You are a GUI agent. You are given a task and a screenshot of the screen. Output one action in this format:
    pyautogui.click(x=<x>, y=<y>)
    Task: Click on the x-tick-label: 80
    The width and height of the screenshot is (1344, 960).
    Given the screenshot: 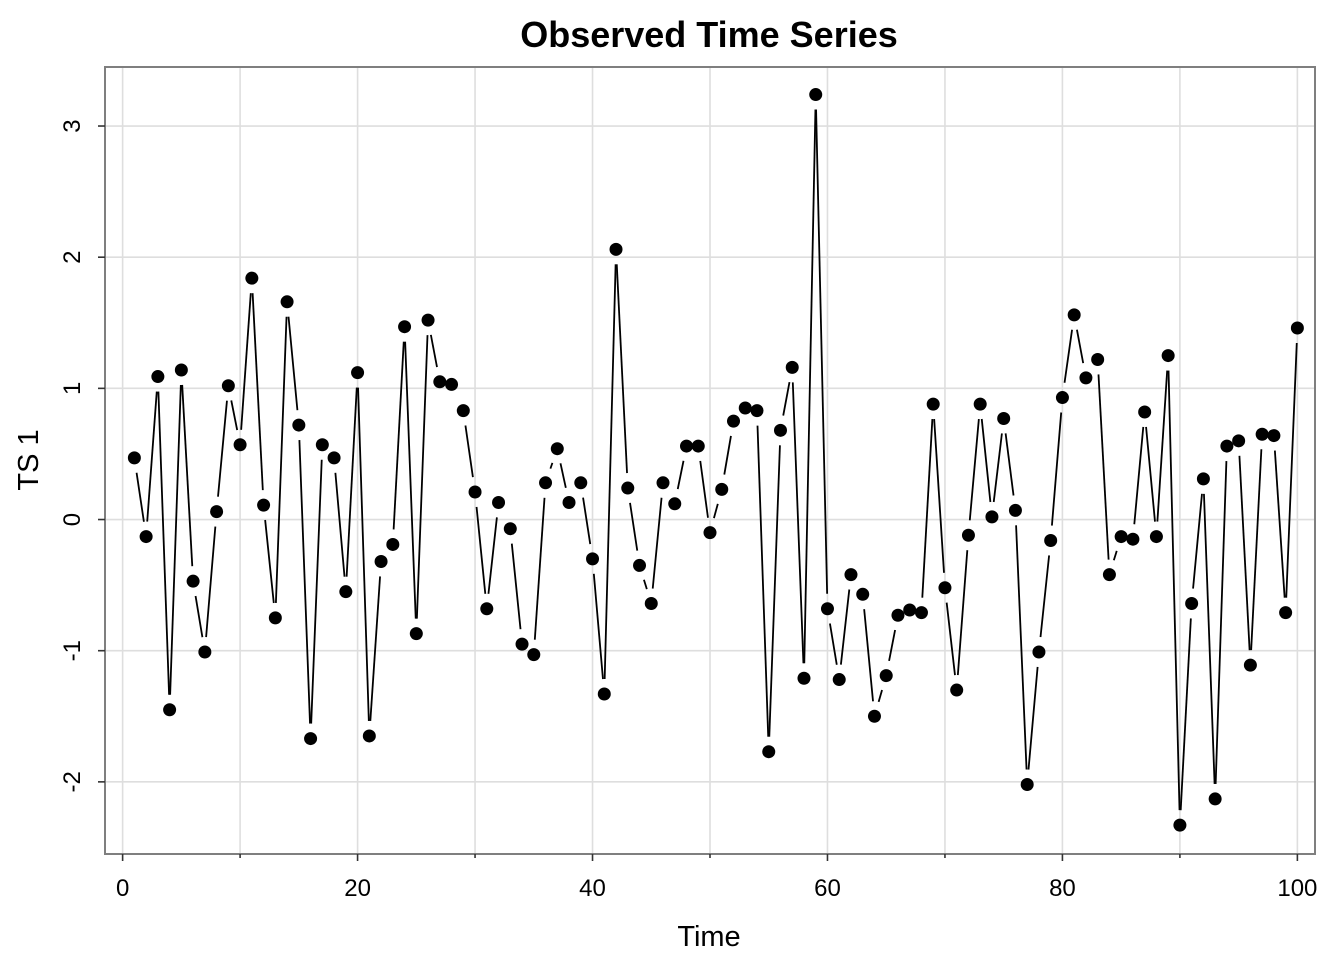 What is the action you would take?
    pyautogui.click(x=1062, y=888)
    